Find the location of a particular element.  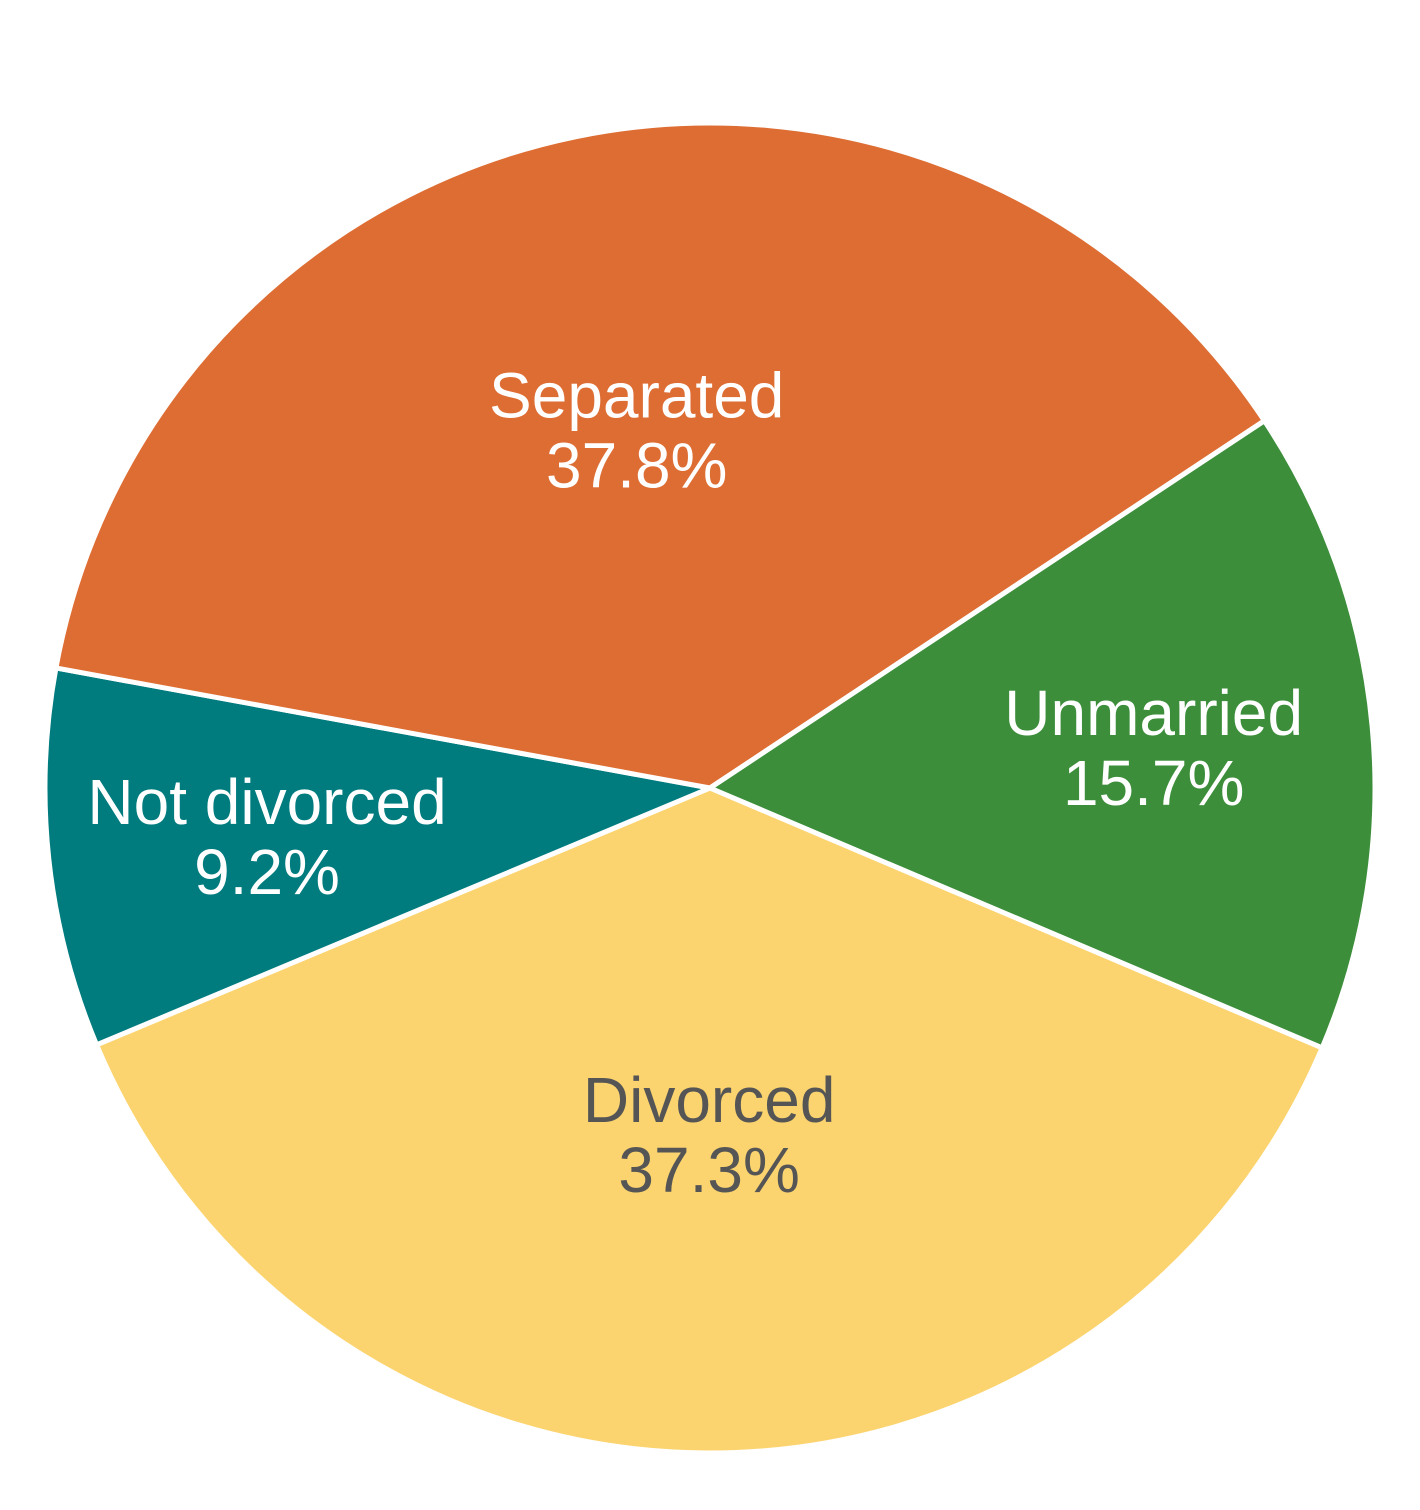

slice-category-label: Divorced is located at coordinates (709, 1100).